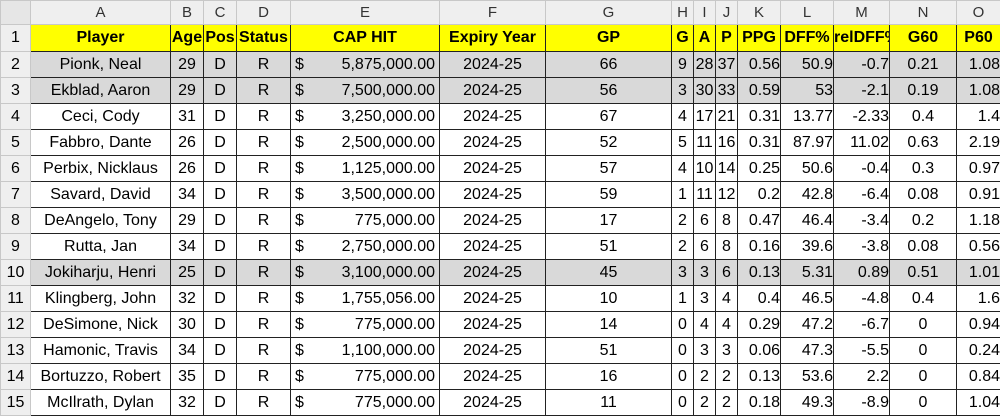 This screenshot has width=1000, height=416. I want to click on cell: 14, so click(609, 325).